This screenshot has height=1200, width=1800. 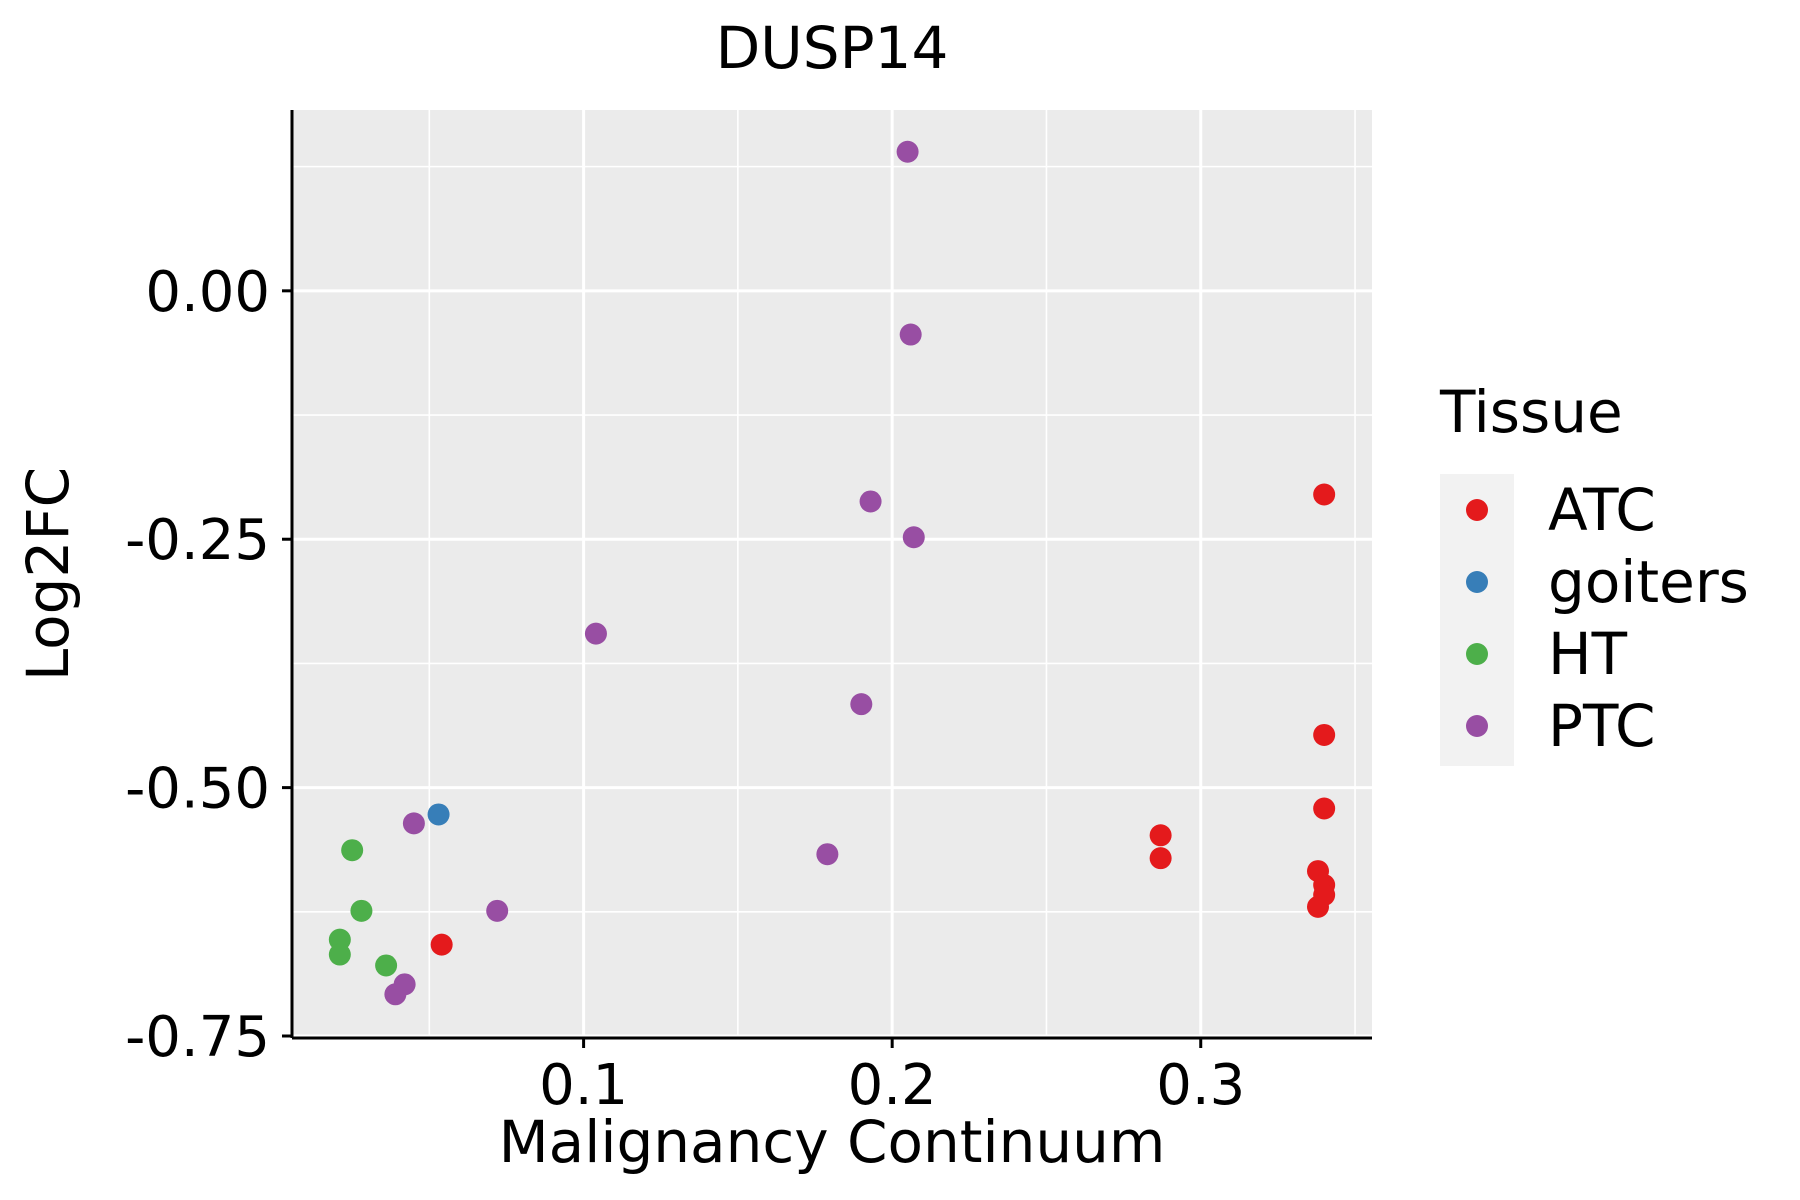 I want to click on legend-label-atc: ATC, so click(x=1602, y=510).